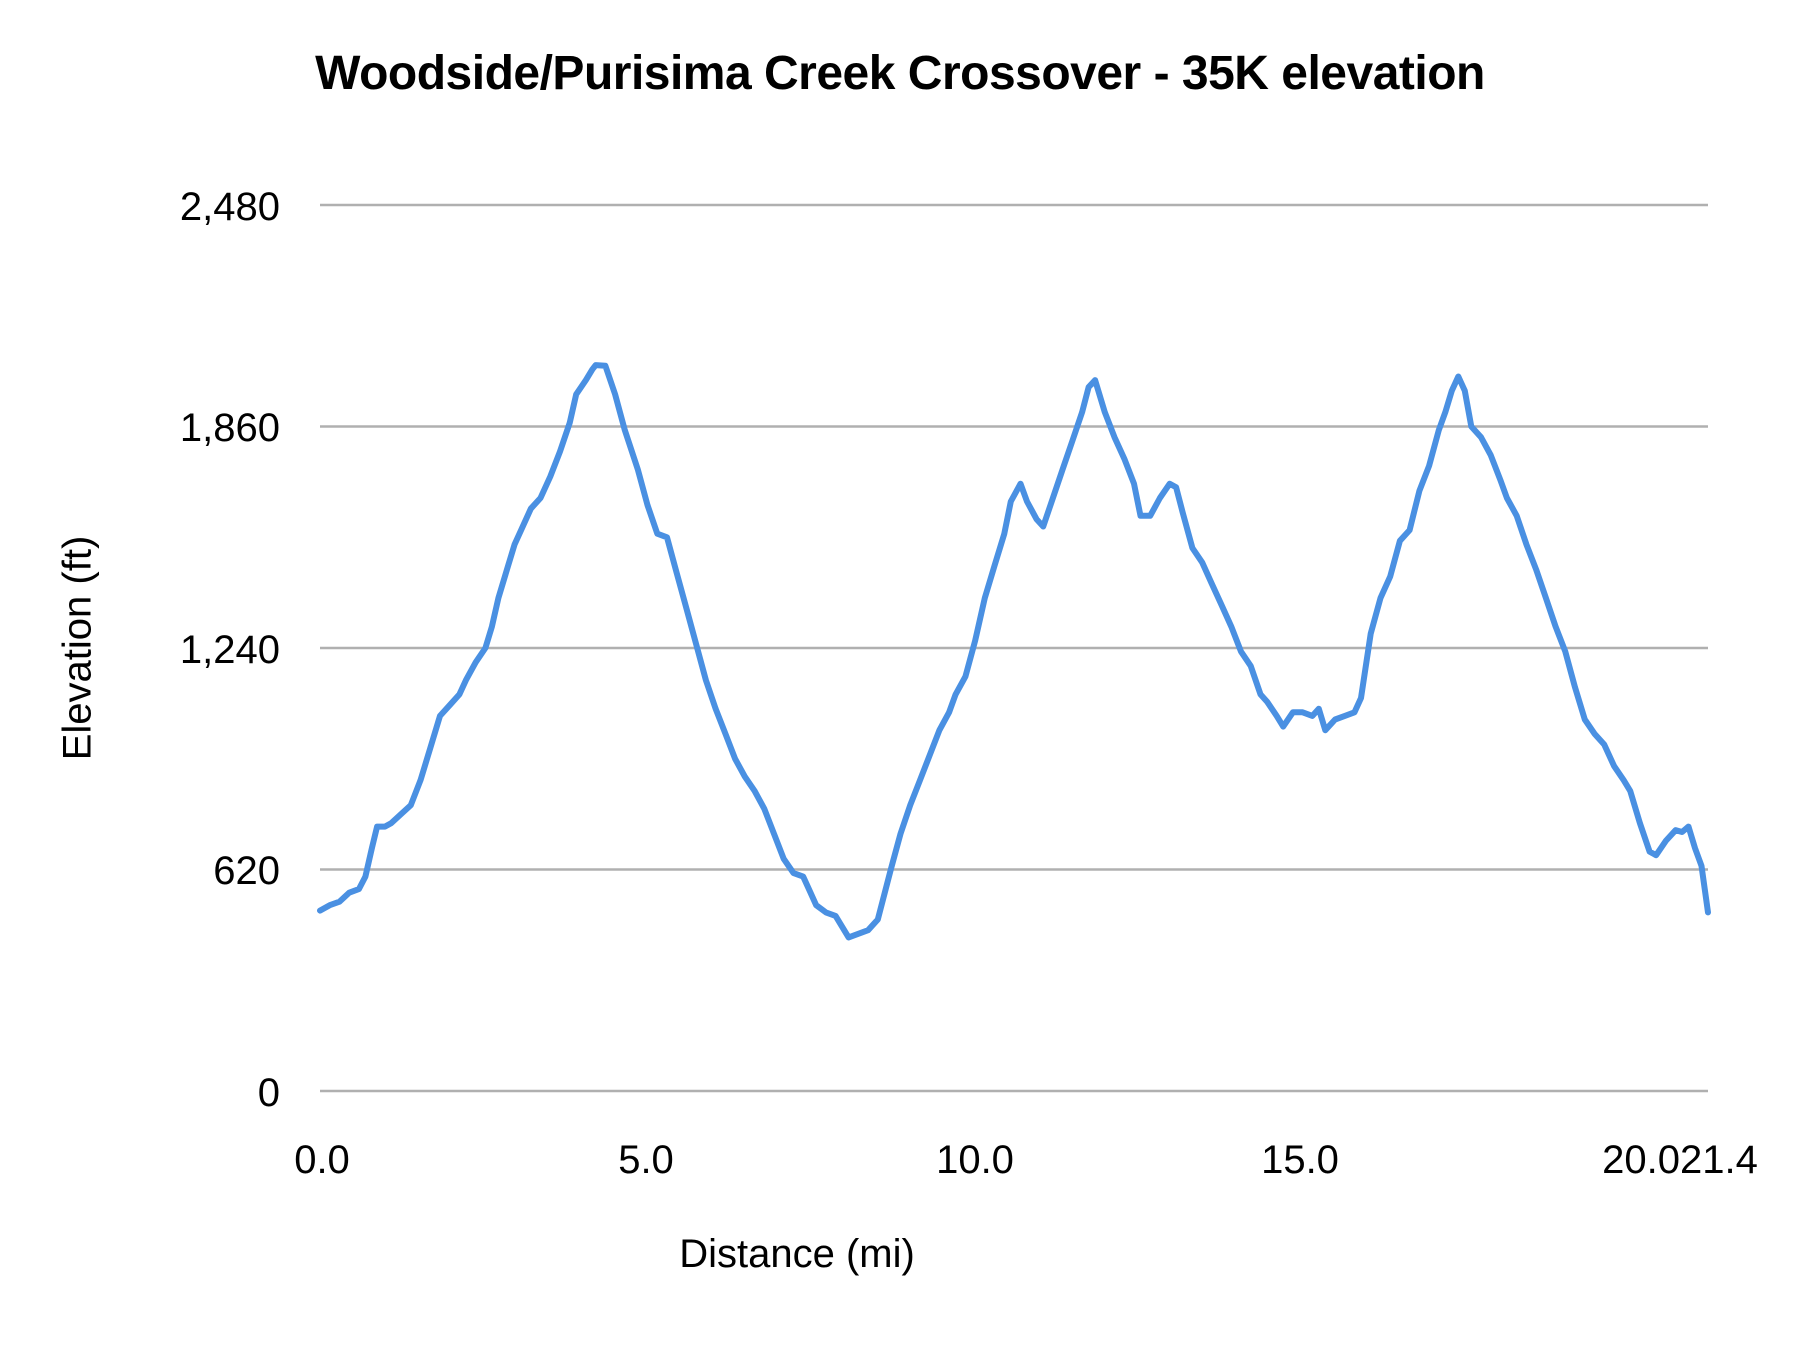 The image size is (1800, 1350). I want to click on x-tick-15: 15.0, so click(1300, 1160).